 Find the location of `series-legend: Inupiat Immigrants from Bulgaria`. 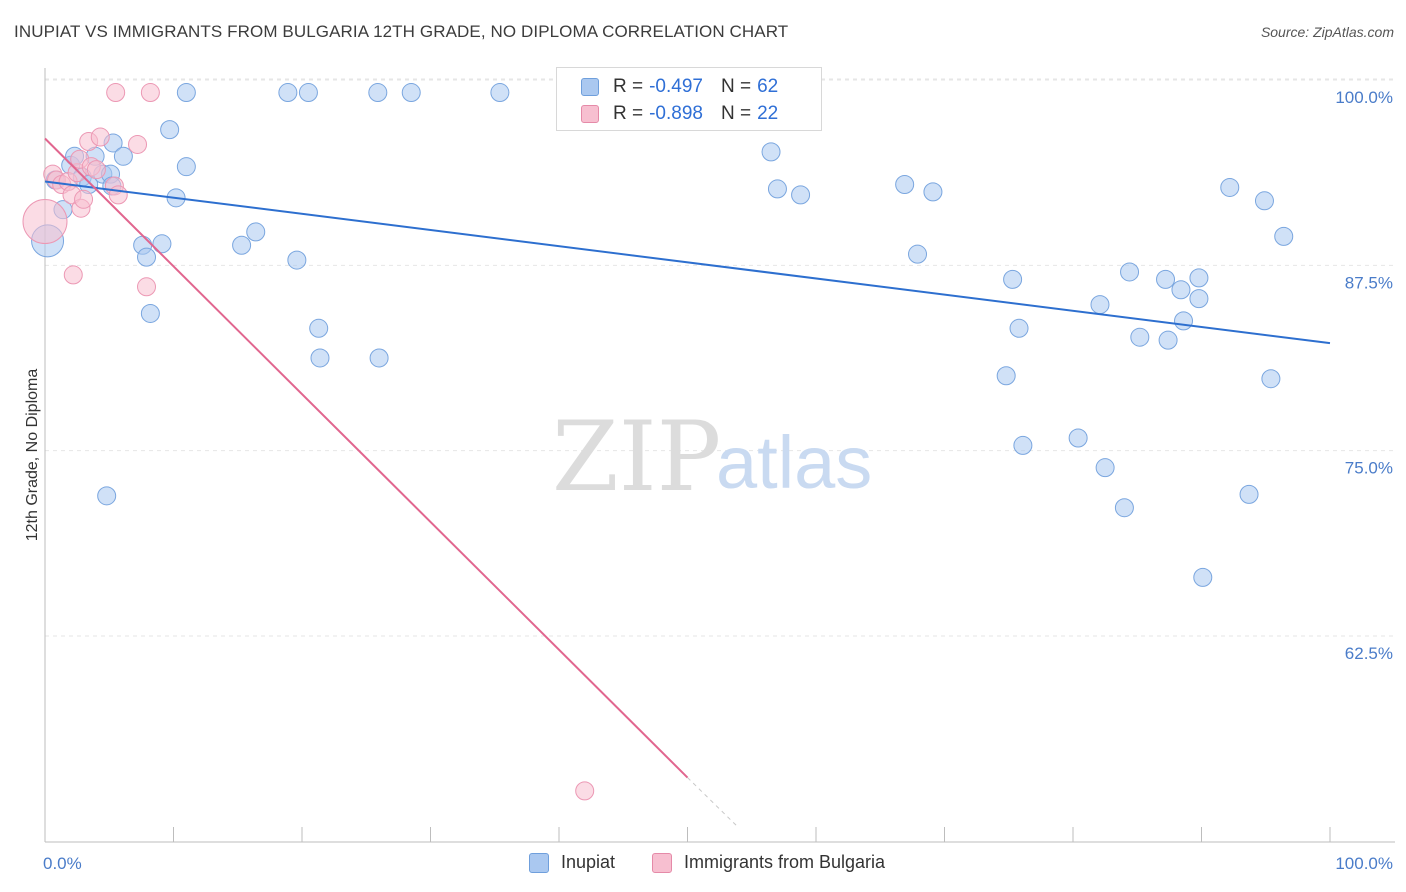

series-legend: Inupiat Immigrants from Bulgaria is located at coordinates (703, 865).